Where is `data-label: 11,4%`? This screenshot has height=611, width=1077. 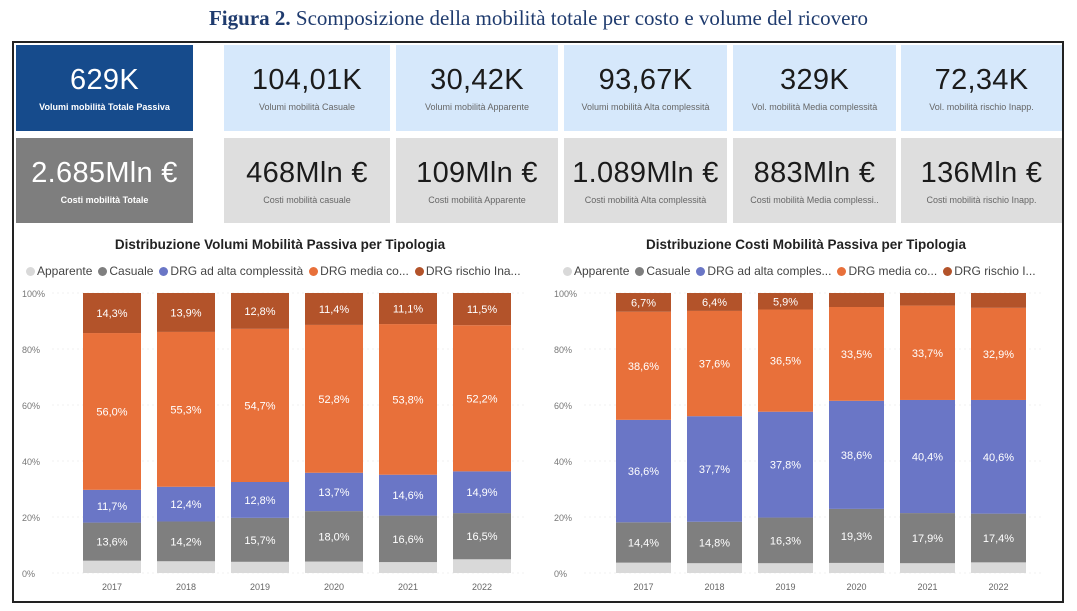
data-label: 11,4% is located at coordinates (334, 310).